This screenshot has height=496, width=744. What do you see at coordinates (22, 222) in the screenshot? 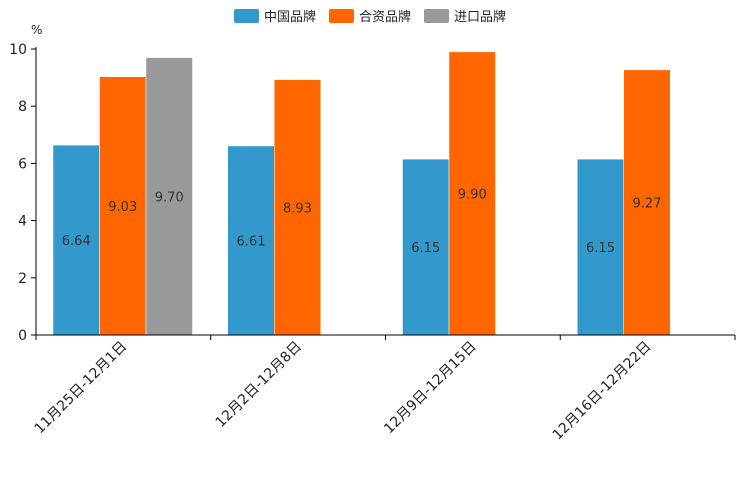
I see `y-tick-label: 4` at bounding box center [22, 222].